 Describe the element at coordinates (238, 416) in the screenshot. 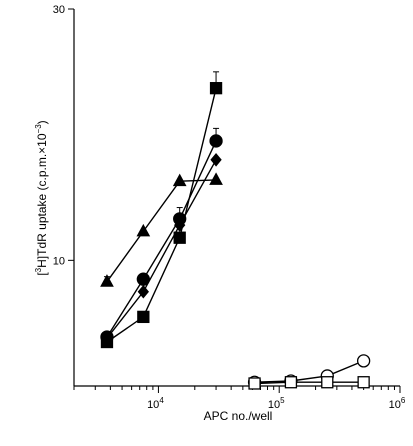

I see `x-axis-title: APC no./well` at that location.